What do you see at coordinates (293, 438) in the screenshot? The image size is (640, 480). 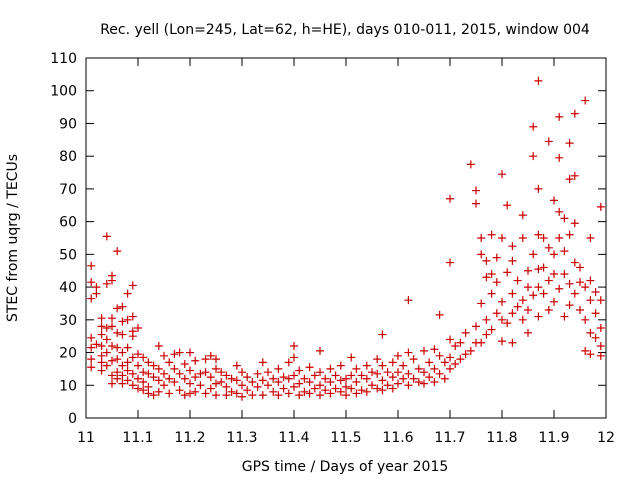 I see `x-tick-label: 11.4` at bounding box center [293, 438].